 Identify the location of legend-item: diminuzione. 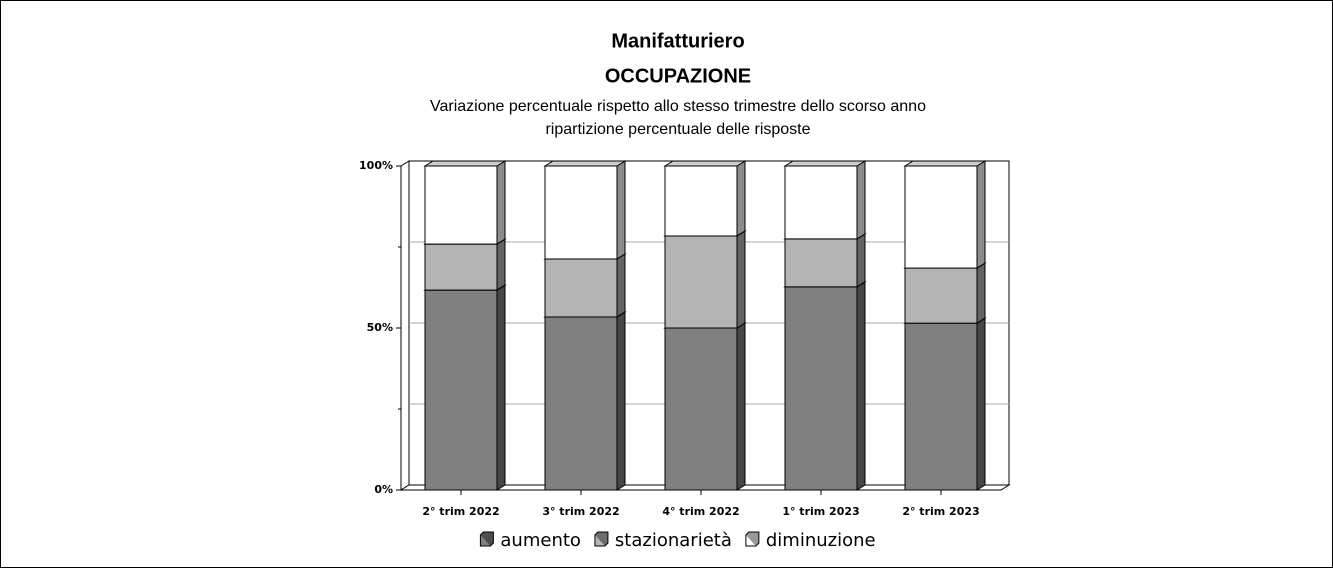
(810, 540).